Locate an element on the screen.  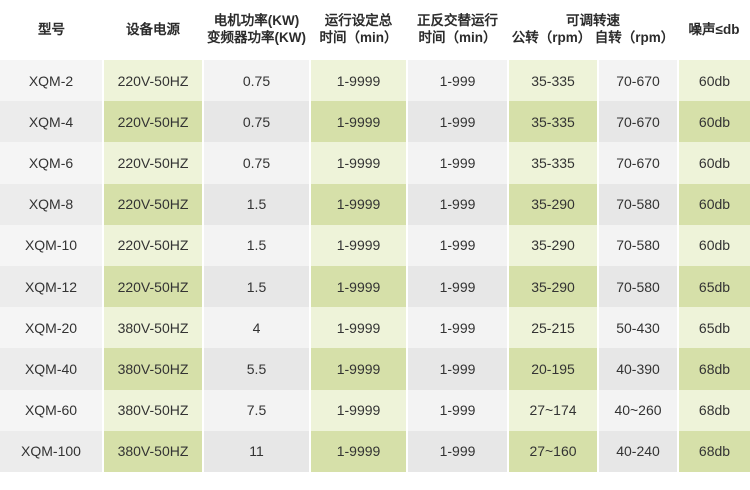
cell-model: XQM-10 is located at coordinates (51, 245).